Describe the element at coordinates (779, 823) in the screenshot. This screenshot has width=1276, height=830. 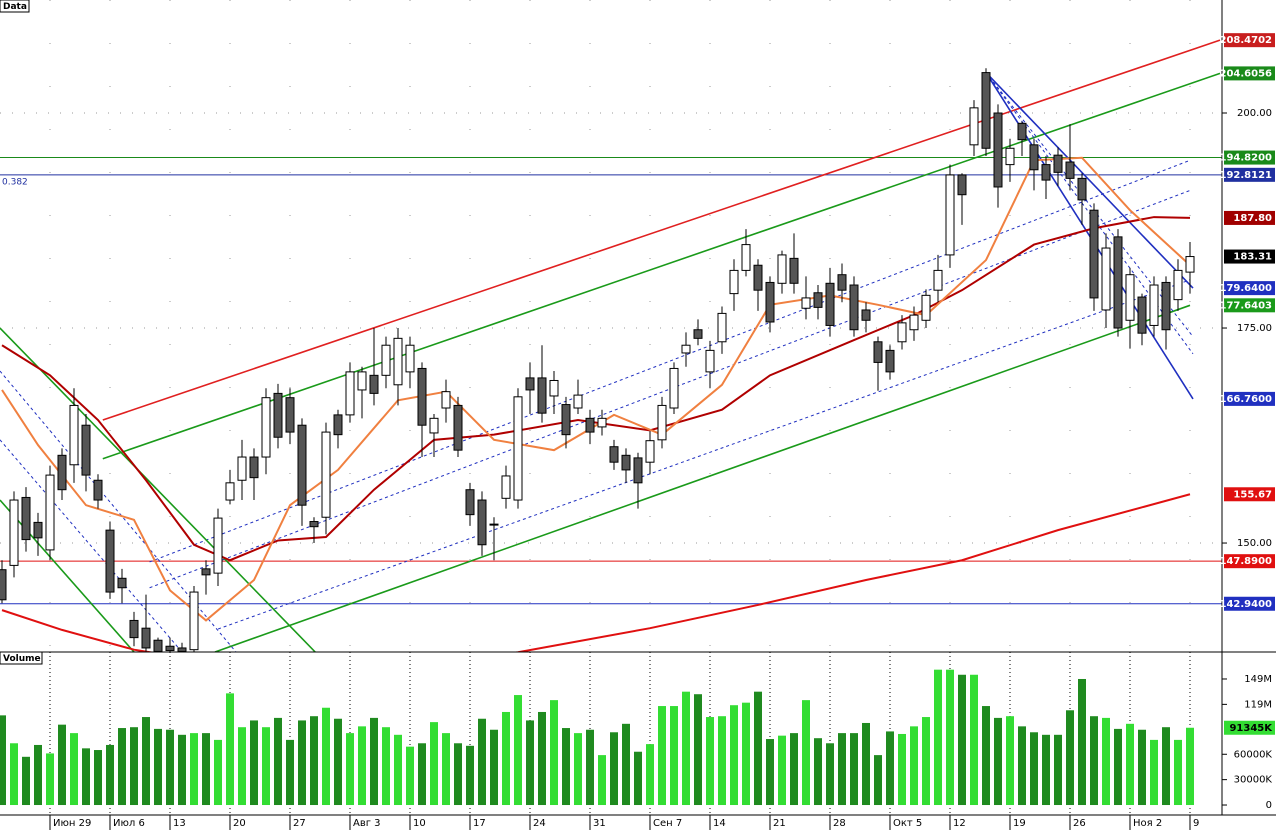
I see `x-tick-label: 21` at that location.